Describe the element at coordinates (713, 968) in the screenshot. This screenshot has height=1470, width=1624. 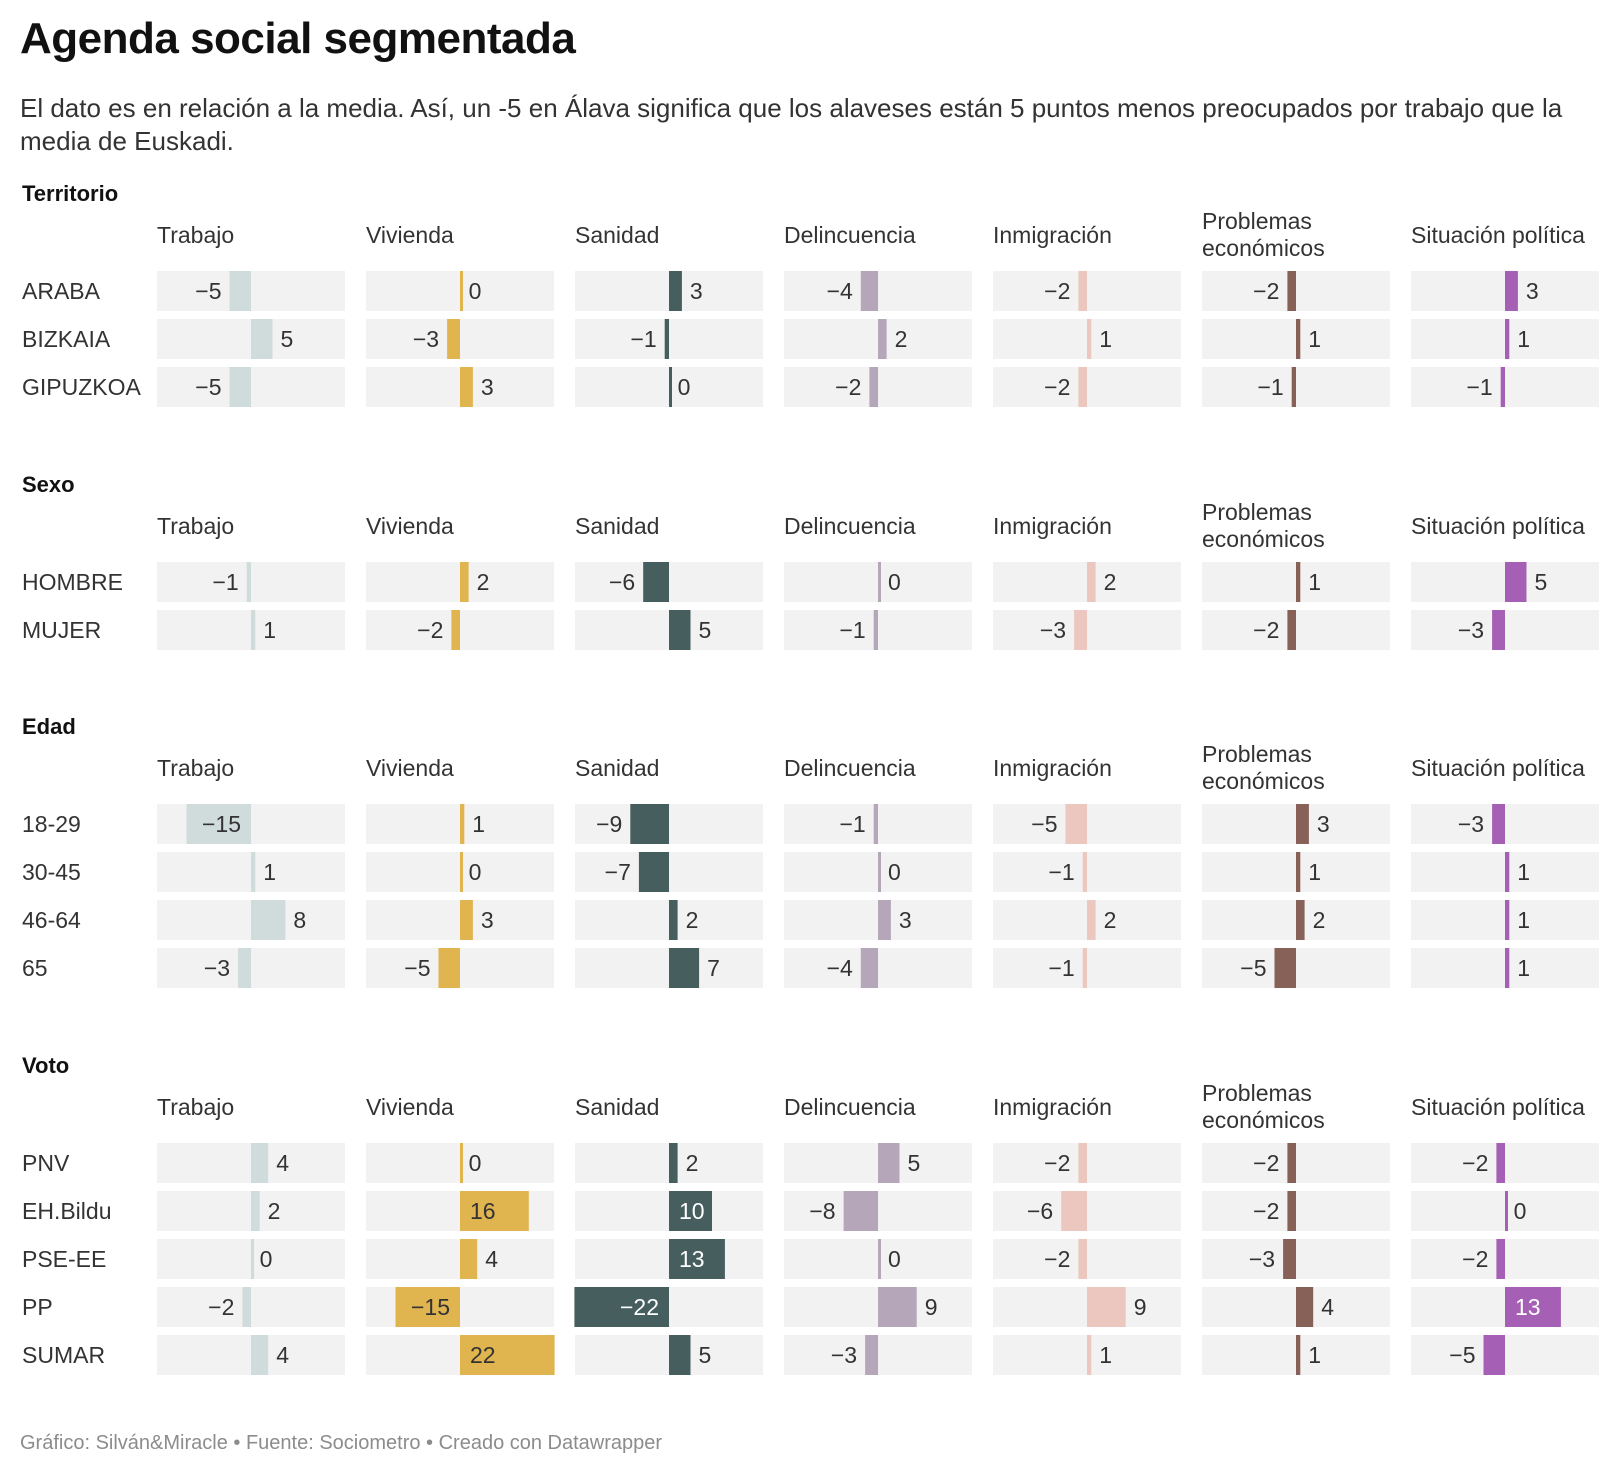
I see `value-label: 7` at that location.